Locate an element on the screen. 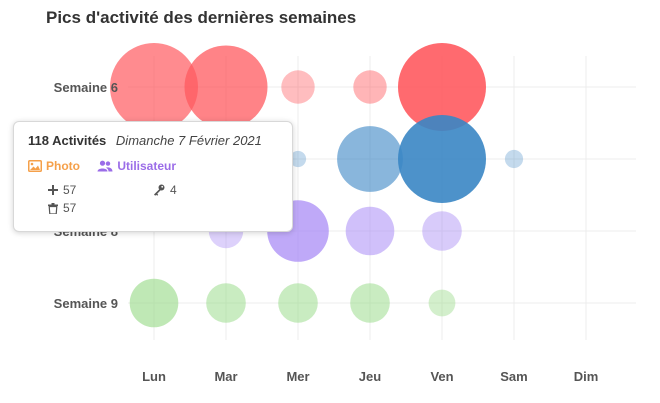 The image size is (660, 403). bubble-semaine-9-lun is located at coordinates (154, 303).